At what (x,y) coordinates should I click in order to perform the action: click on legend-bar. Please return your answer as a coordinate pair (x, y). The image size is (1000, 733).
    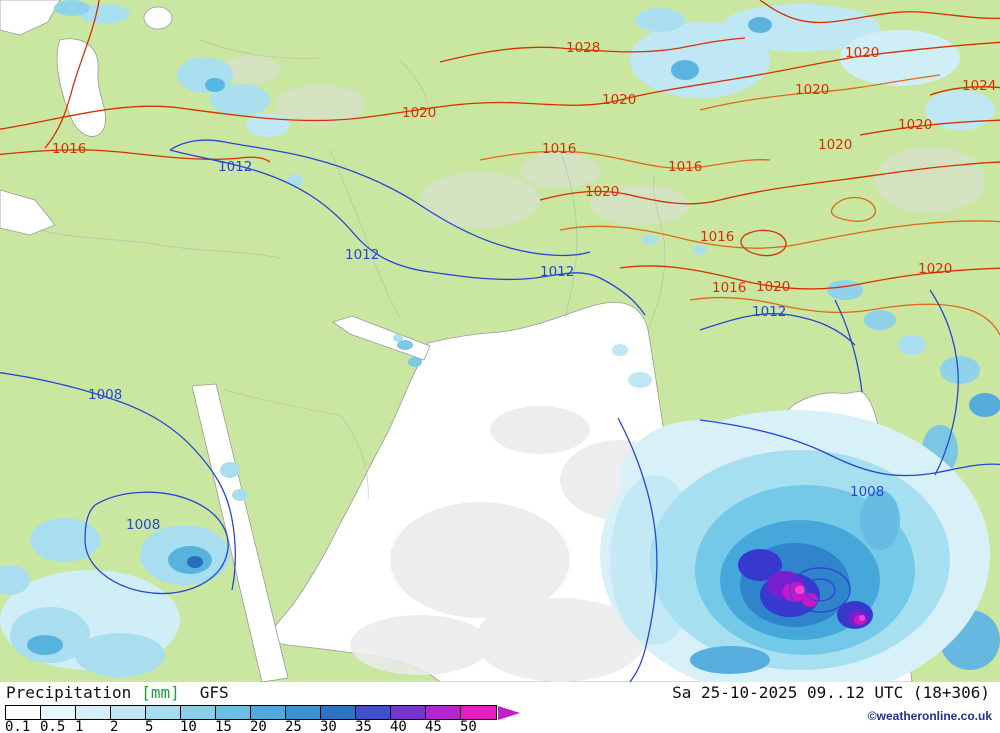
    Looking at the image, I should click on (251, 712).